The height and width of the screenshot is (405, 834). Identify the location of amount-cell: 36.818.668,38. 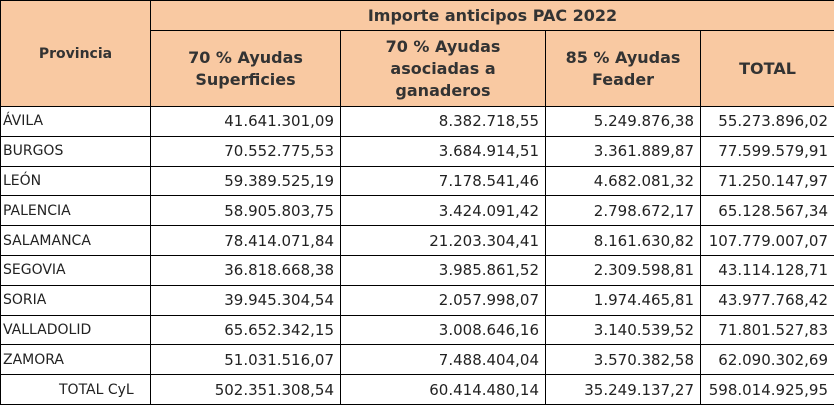
(245, 270).